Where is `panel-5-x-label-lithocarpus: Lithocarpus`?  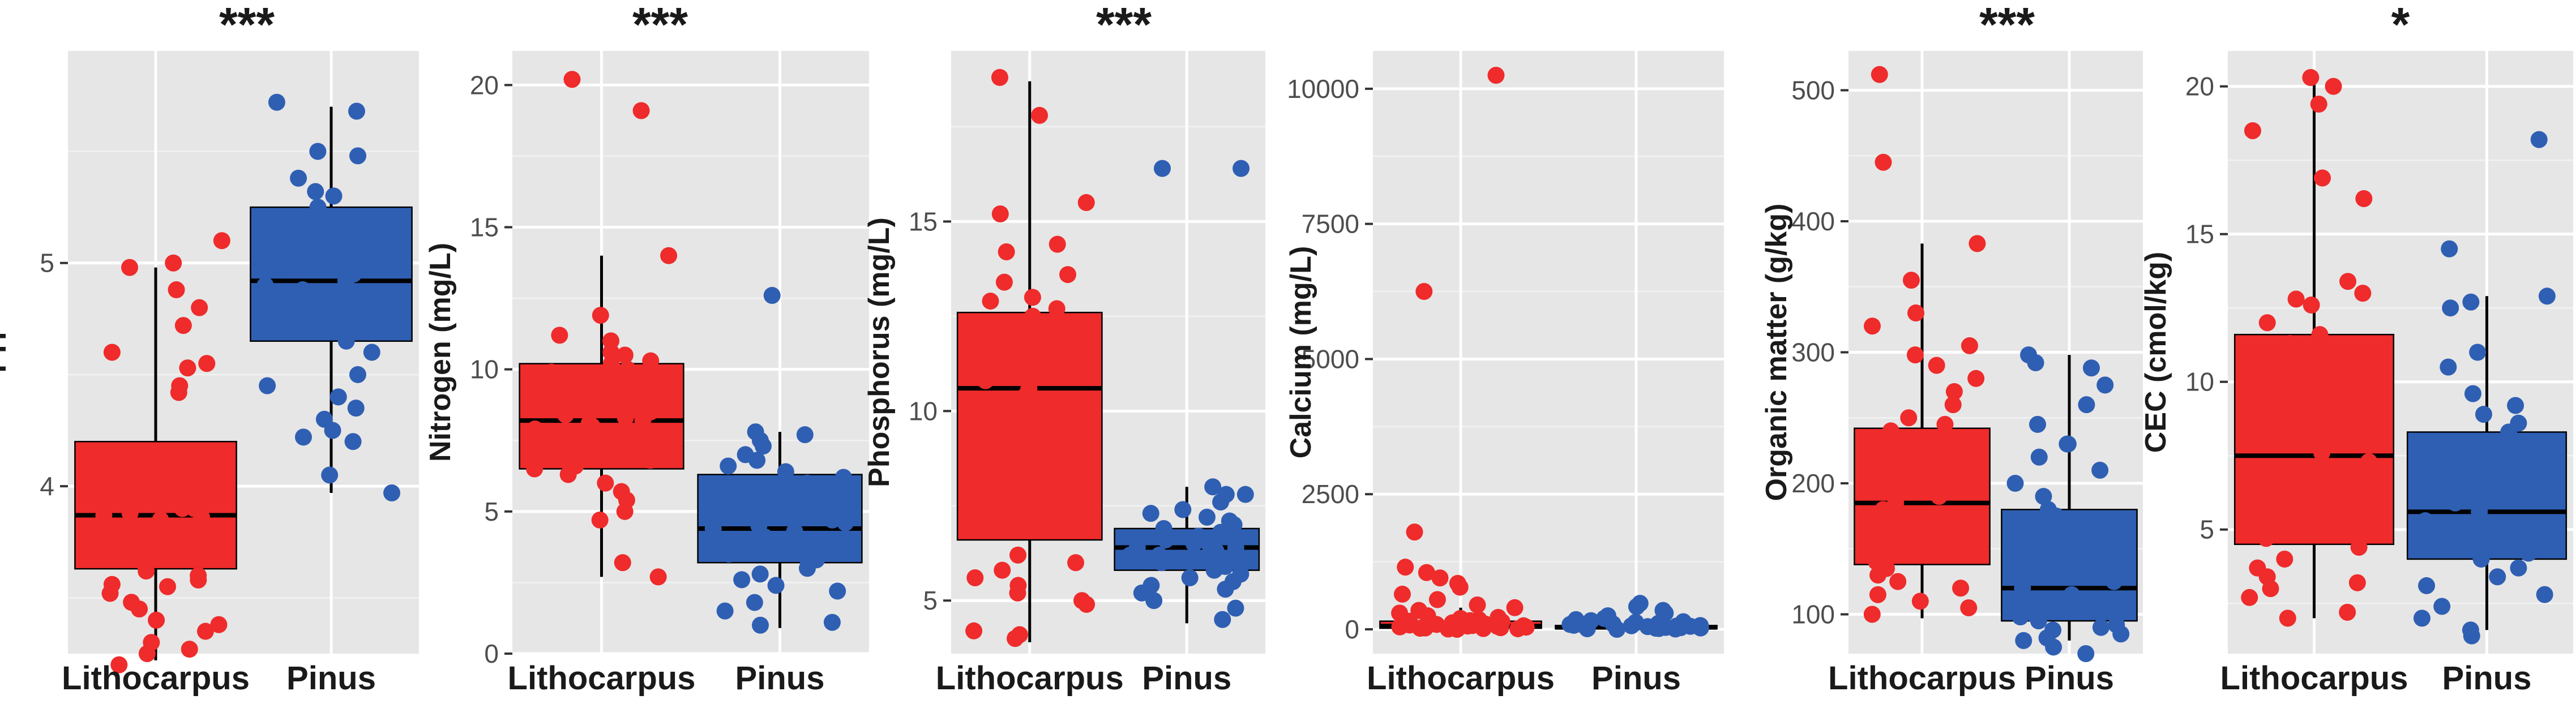 panel-5-x-label-lithocarpus: Lithocarpus is located at coordinates (1922, 678).